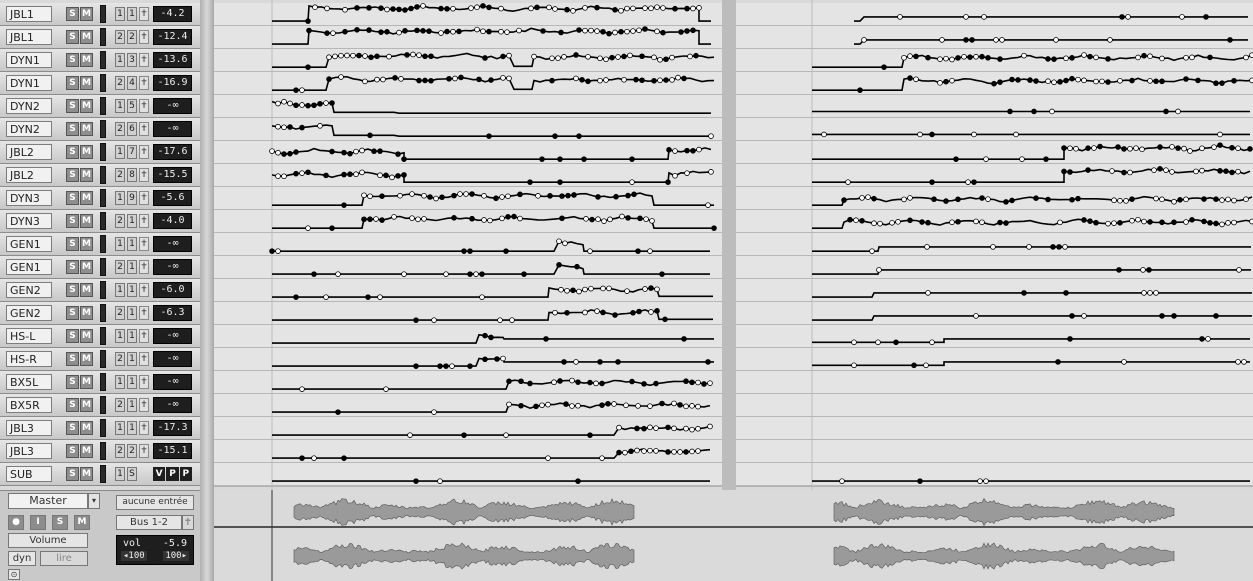  What do you see at coordinates (29, 336) in the screenshot?
I see `track-name: HS-L` at bounding box center [29, 336].